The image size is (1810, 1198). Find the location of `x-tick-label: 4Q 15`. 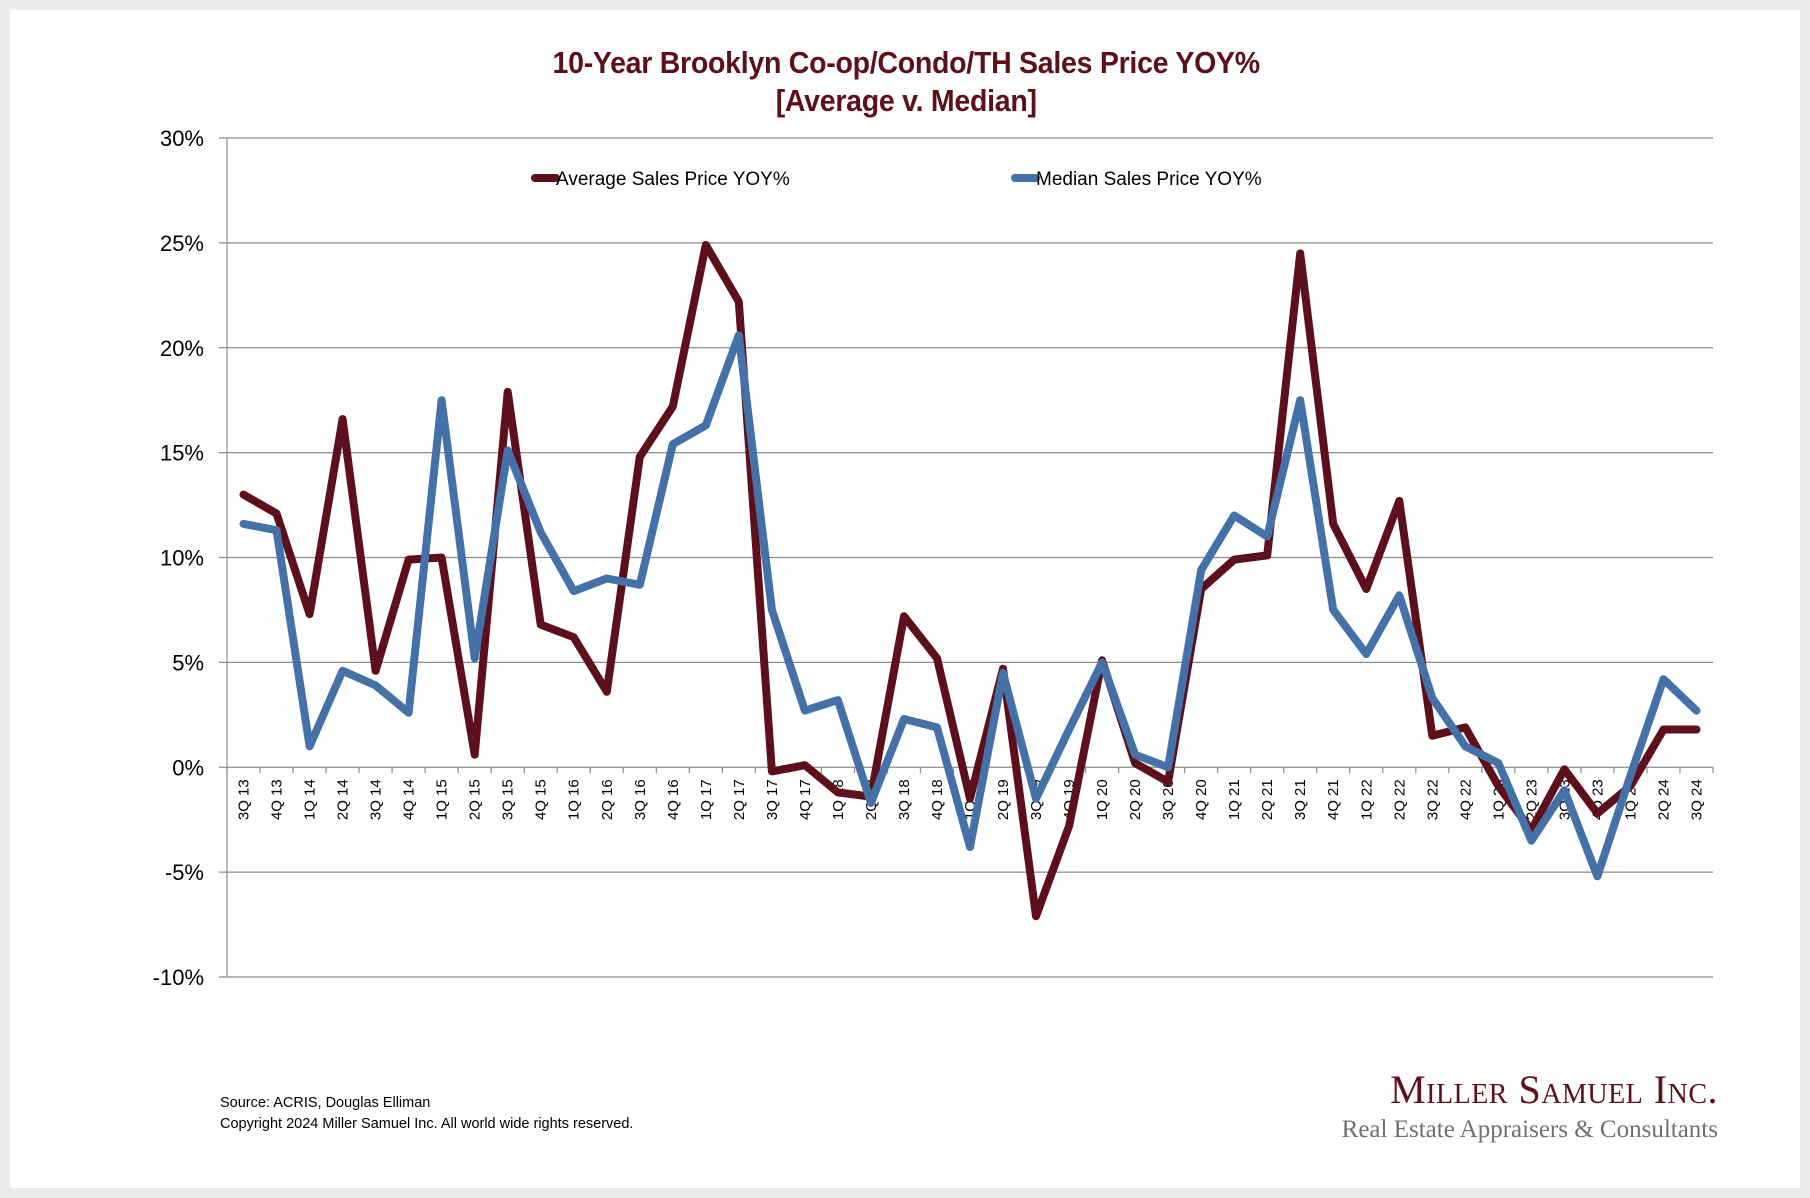

x-tick-label: 4Q 15 is located at coordinates (541, 799).